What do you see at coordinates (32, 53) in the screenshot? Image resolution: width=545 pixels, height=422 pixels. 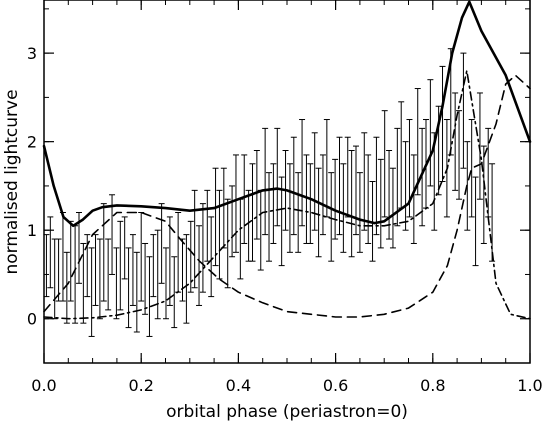 I see `y-tick-label: 3` at bounding box center [32, 53].